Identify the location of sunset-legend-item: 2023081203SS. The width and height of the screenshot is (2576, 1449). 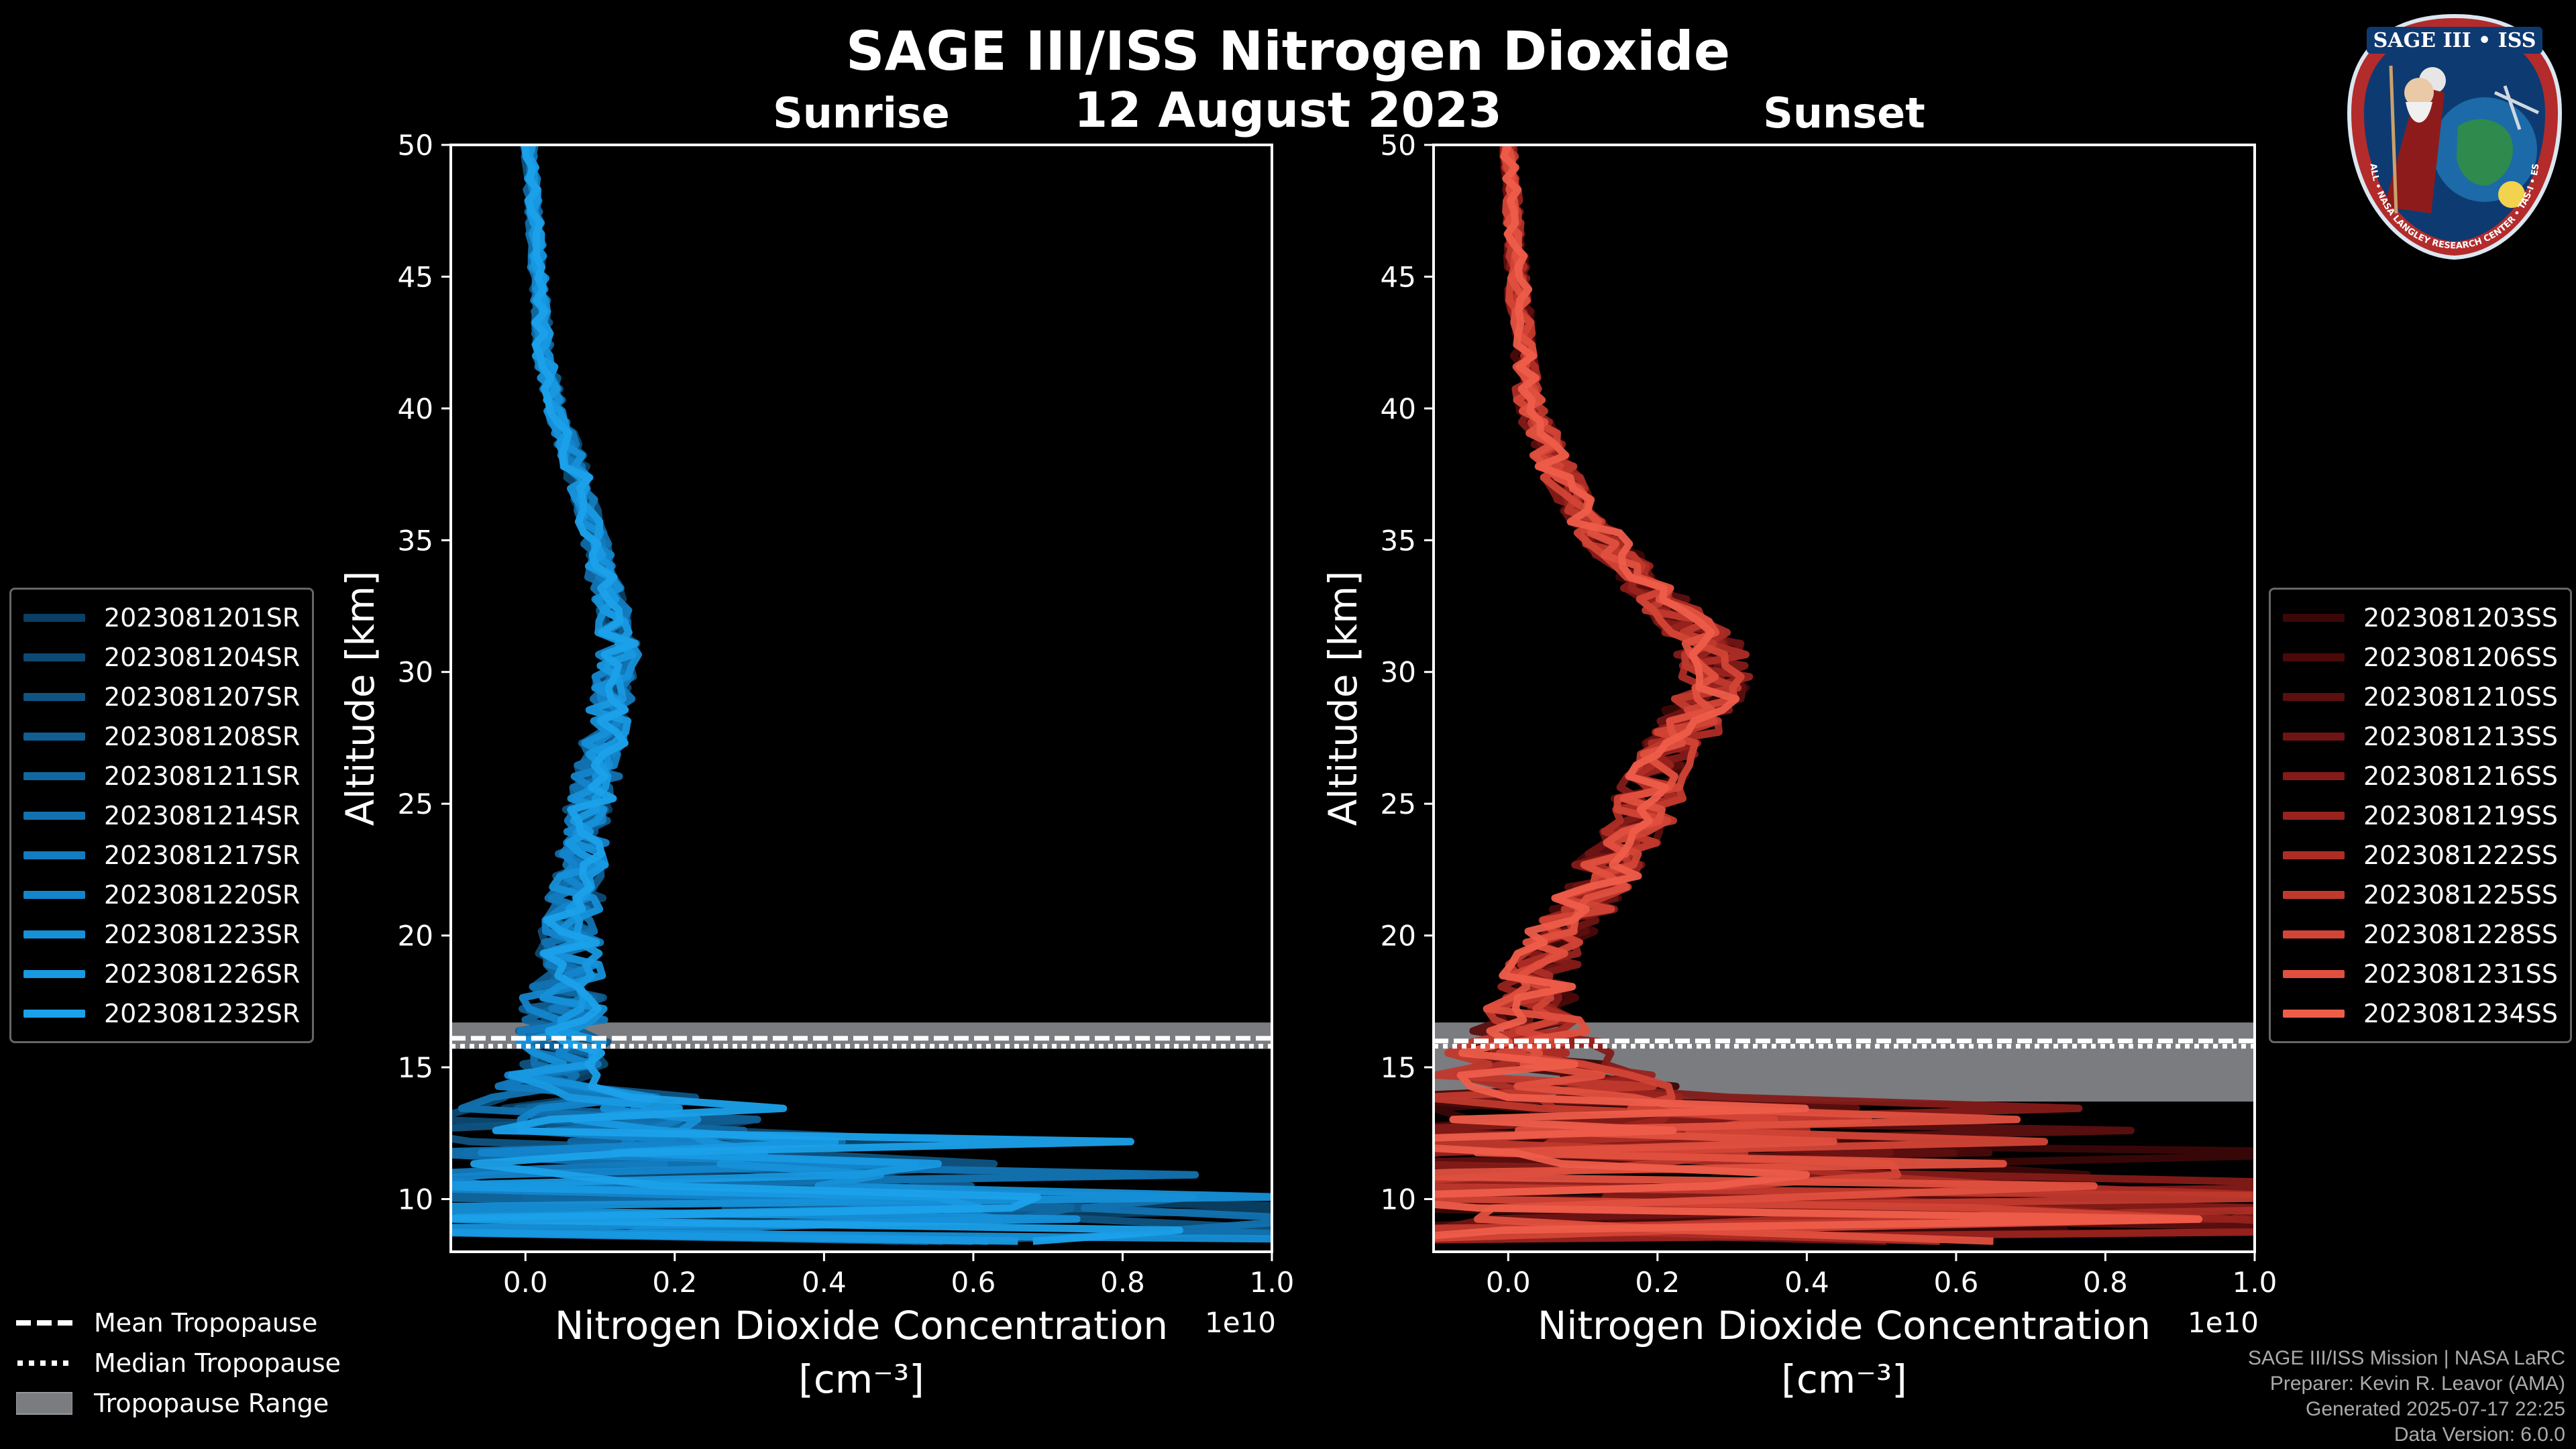
(2420, 617).